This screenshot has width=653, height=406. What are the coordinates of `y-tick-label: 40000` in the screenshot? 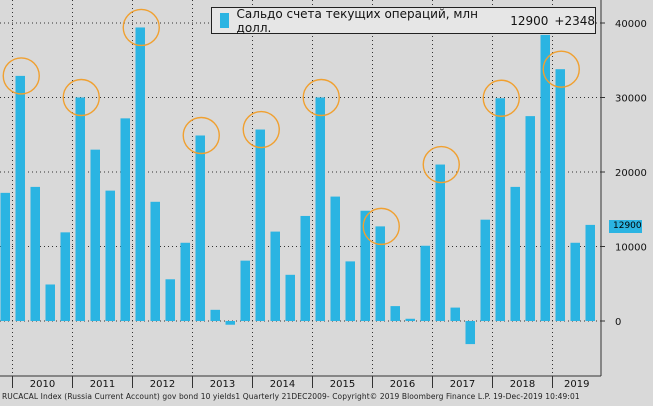 It's located at (631, 24).